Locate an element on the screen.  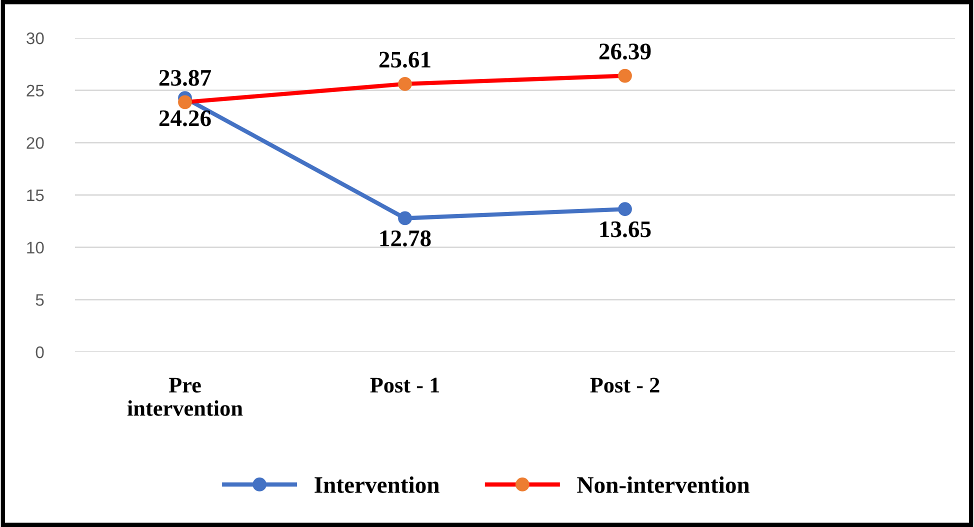
data-label: 23.87 is located at coordinates (185, 78).